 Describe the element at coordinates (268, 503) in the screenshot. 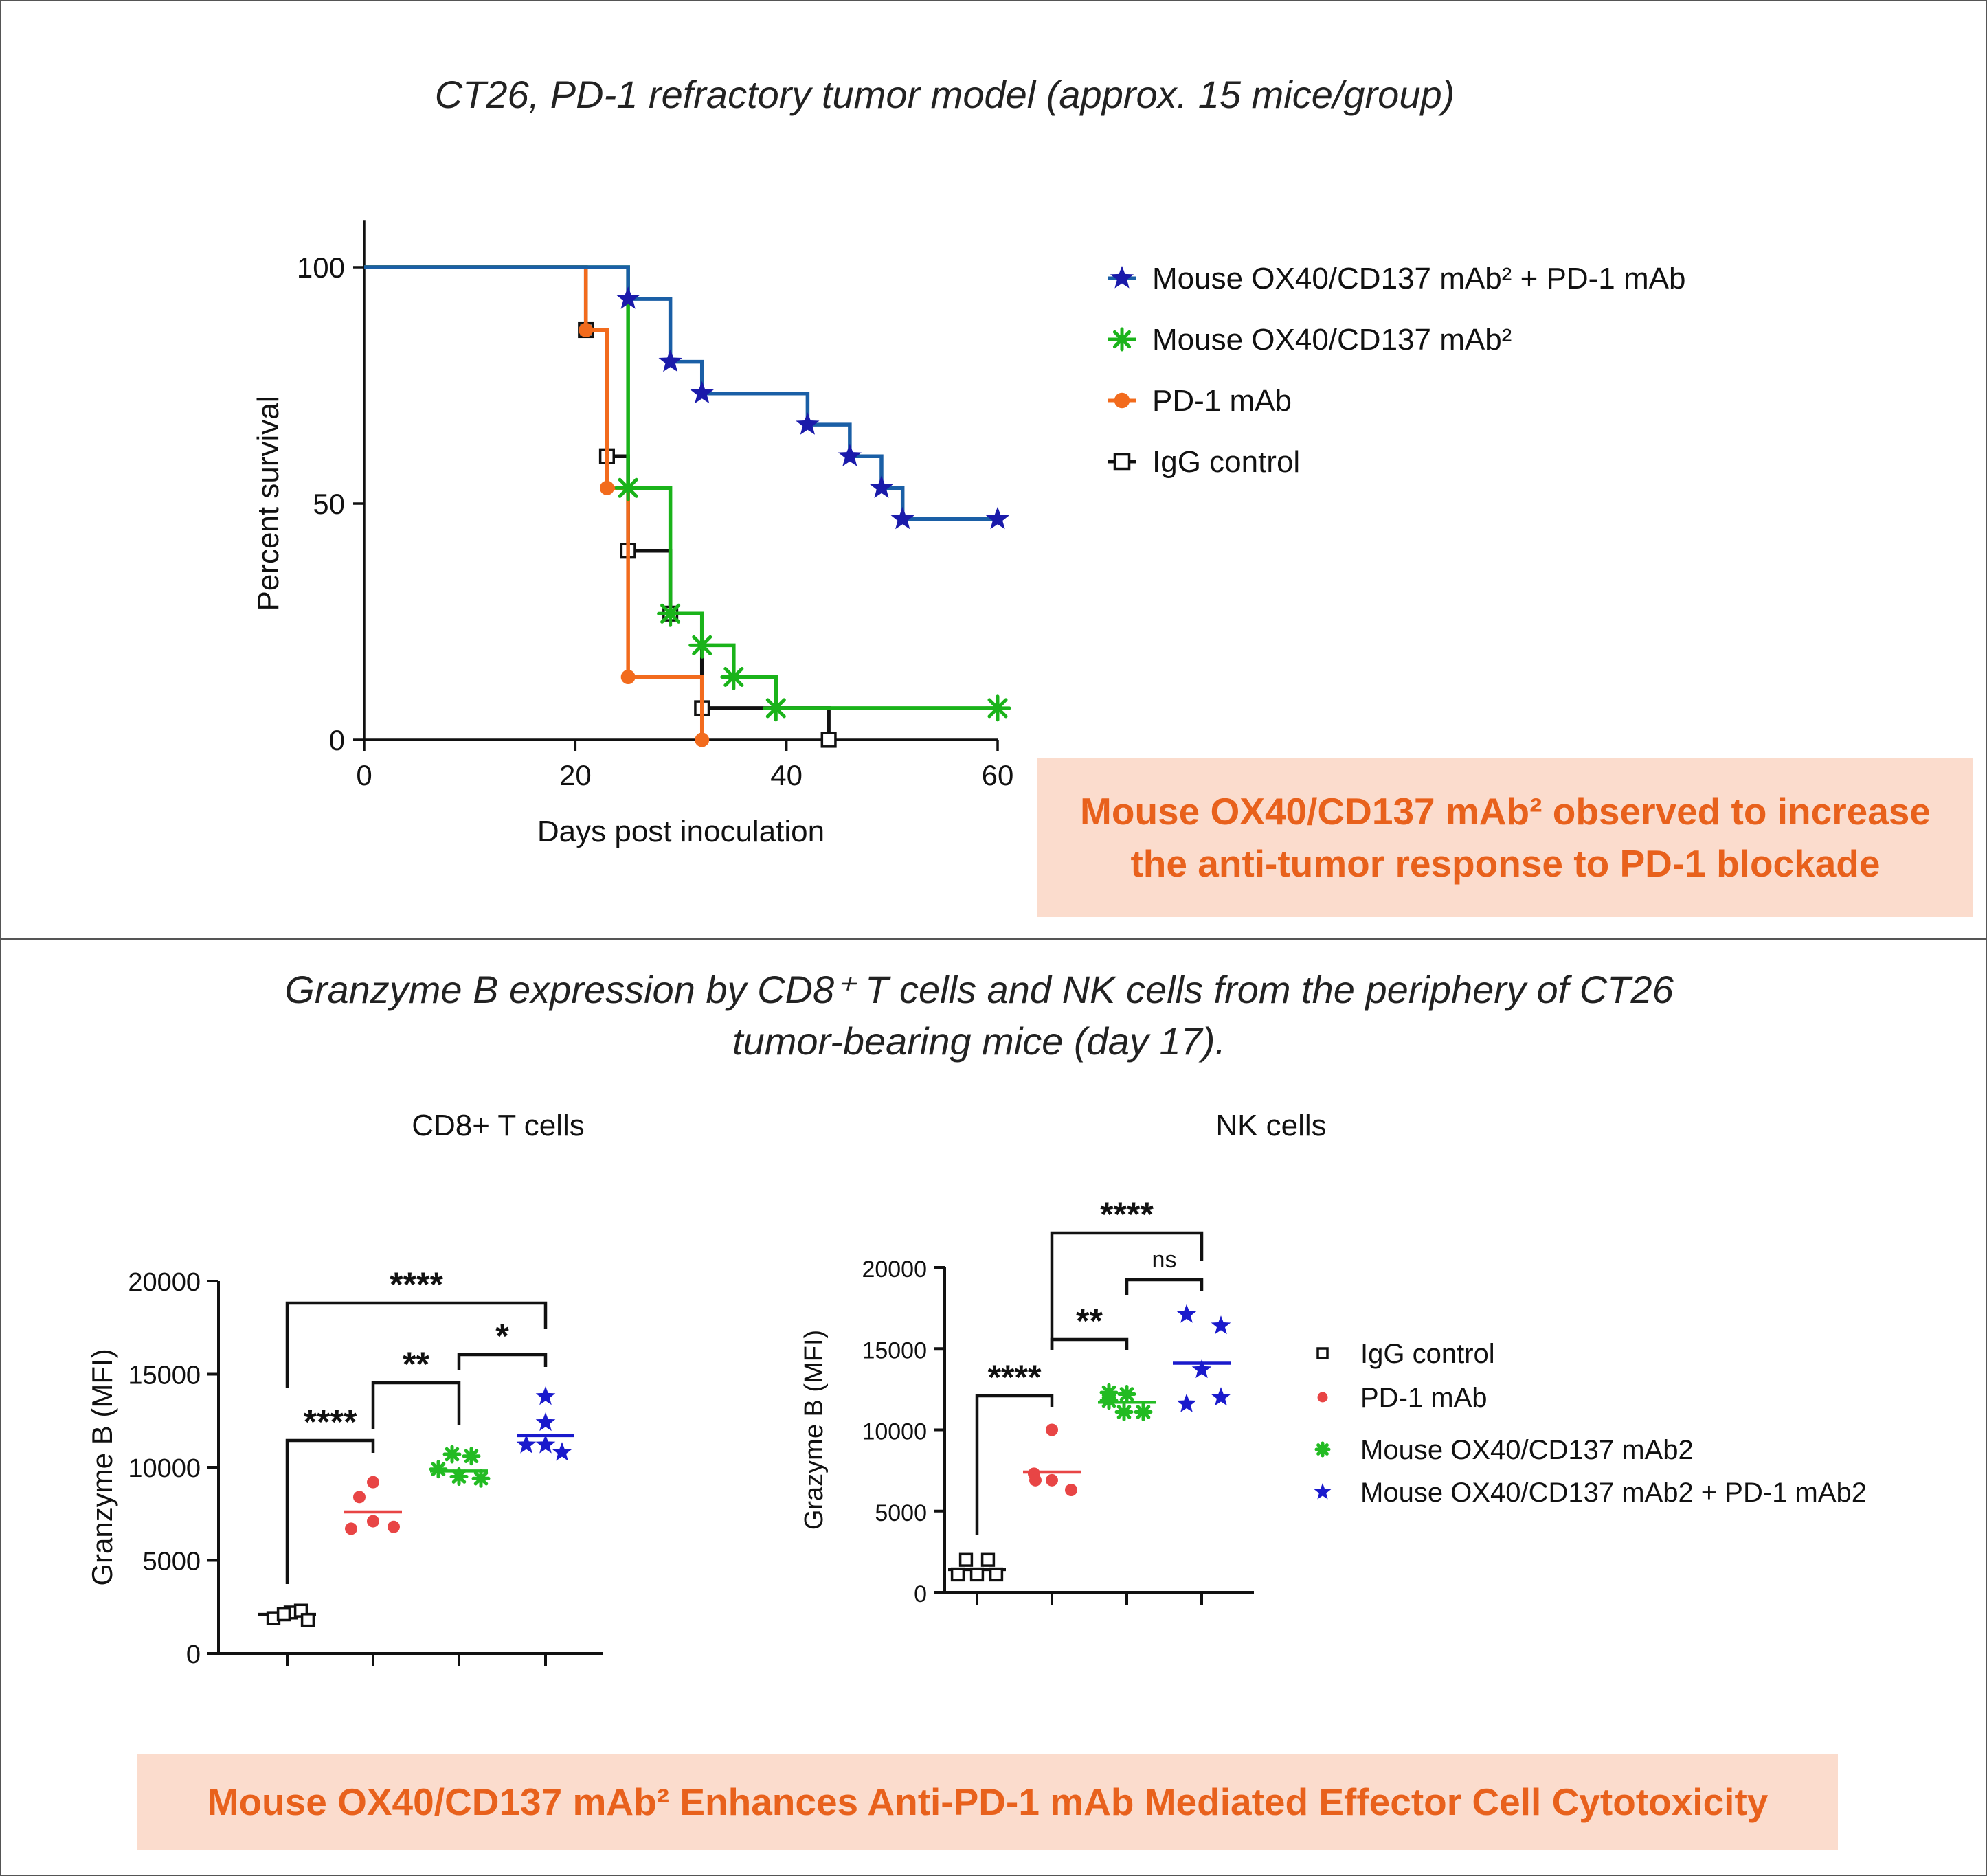

I see `km-y-axis-label: Percent survival` at that location.